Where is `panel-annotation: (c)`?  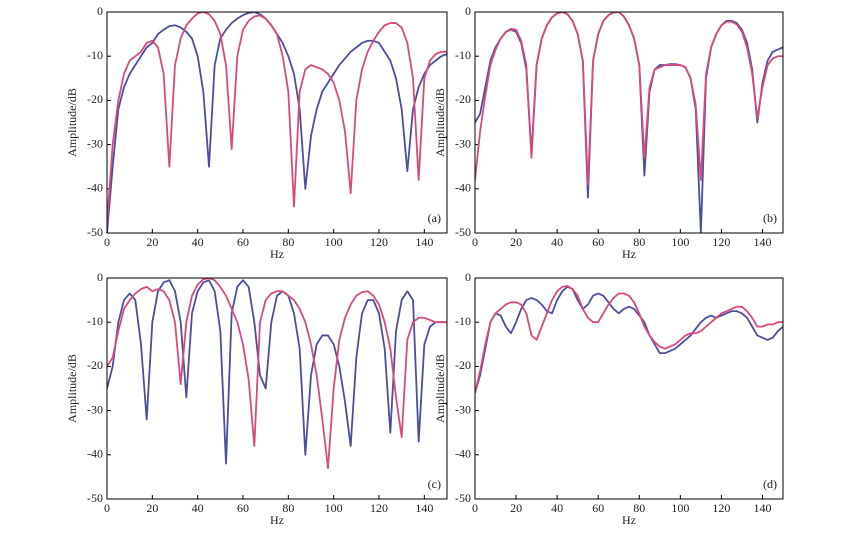 panel-annotation: (c) is located at coordinates (434, 484).